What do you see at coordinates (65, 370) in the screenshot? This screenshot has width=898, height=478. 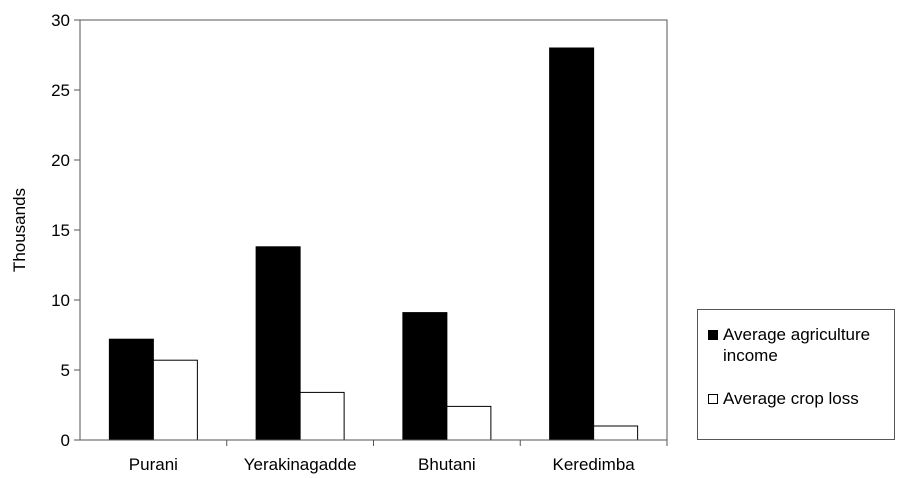 I see `y-tick-label: 5` at bounding box center [65, 370].